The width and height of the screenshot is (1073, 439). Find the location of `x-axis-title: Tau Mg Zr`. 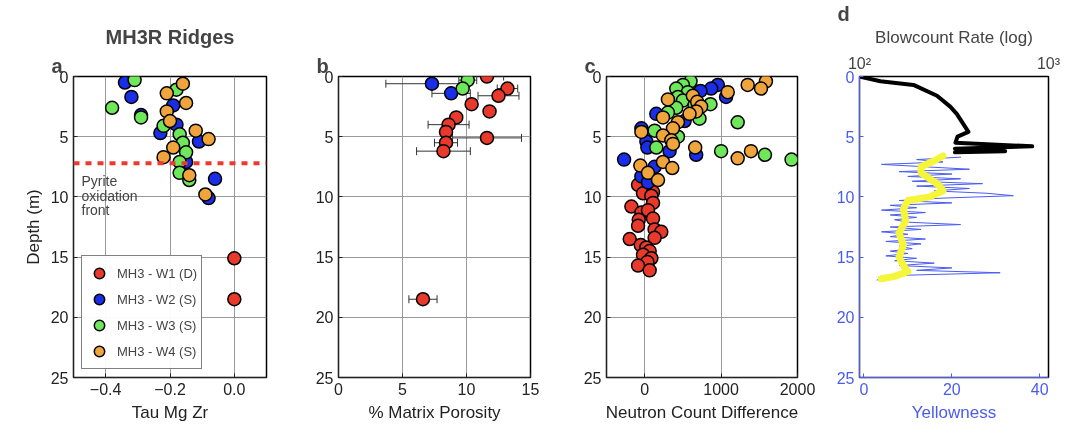

x-axis-title: Tau Mg Zr is located at coordinates (170, 412).